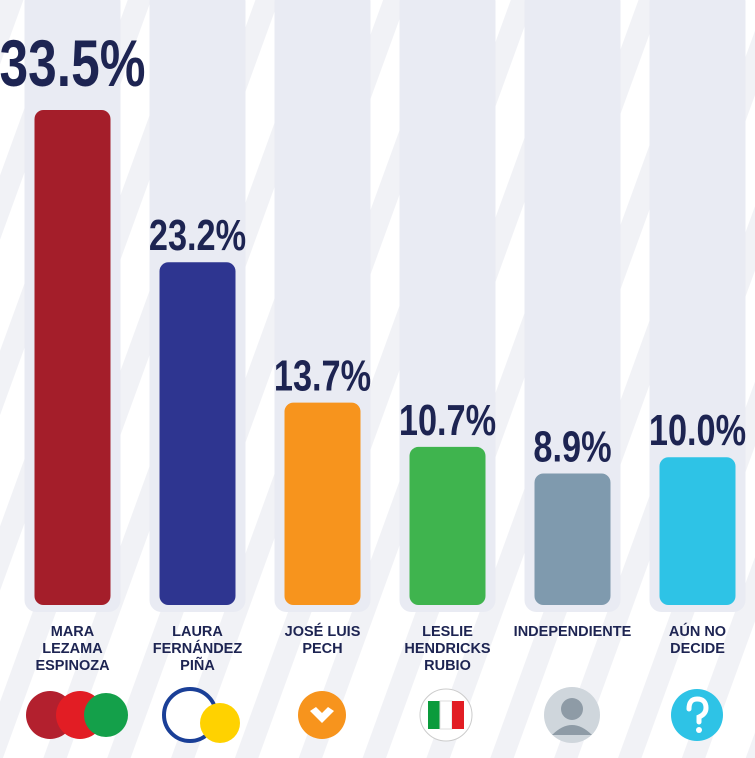  I want to click on category-slot: LAURA FERNÁNDEZ PIÑA, so click(197, 649).